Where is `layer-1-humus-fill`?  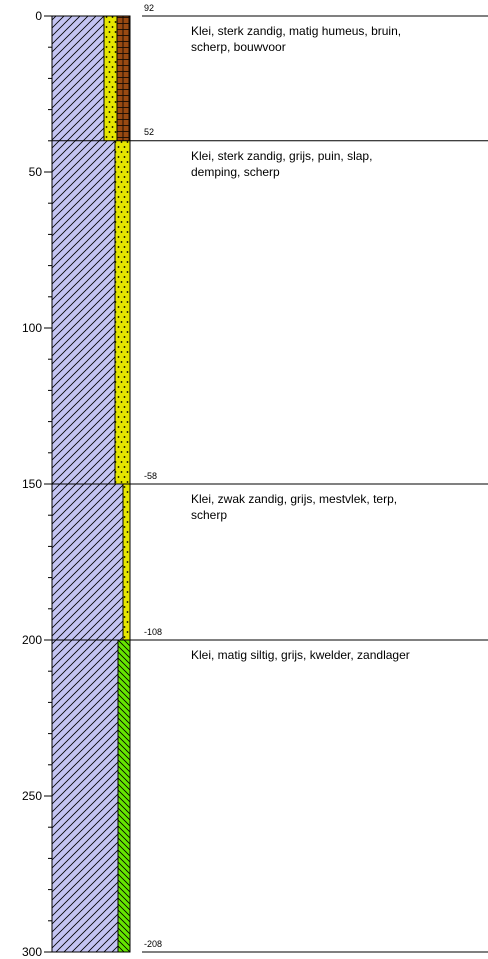
layer-1-humus-fill is located at coordinates (123, 78).